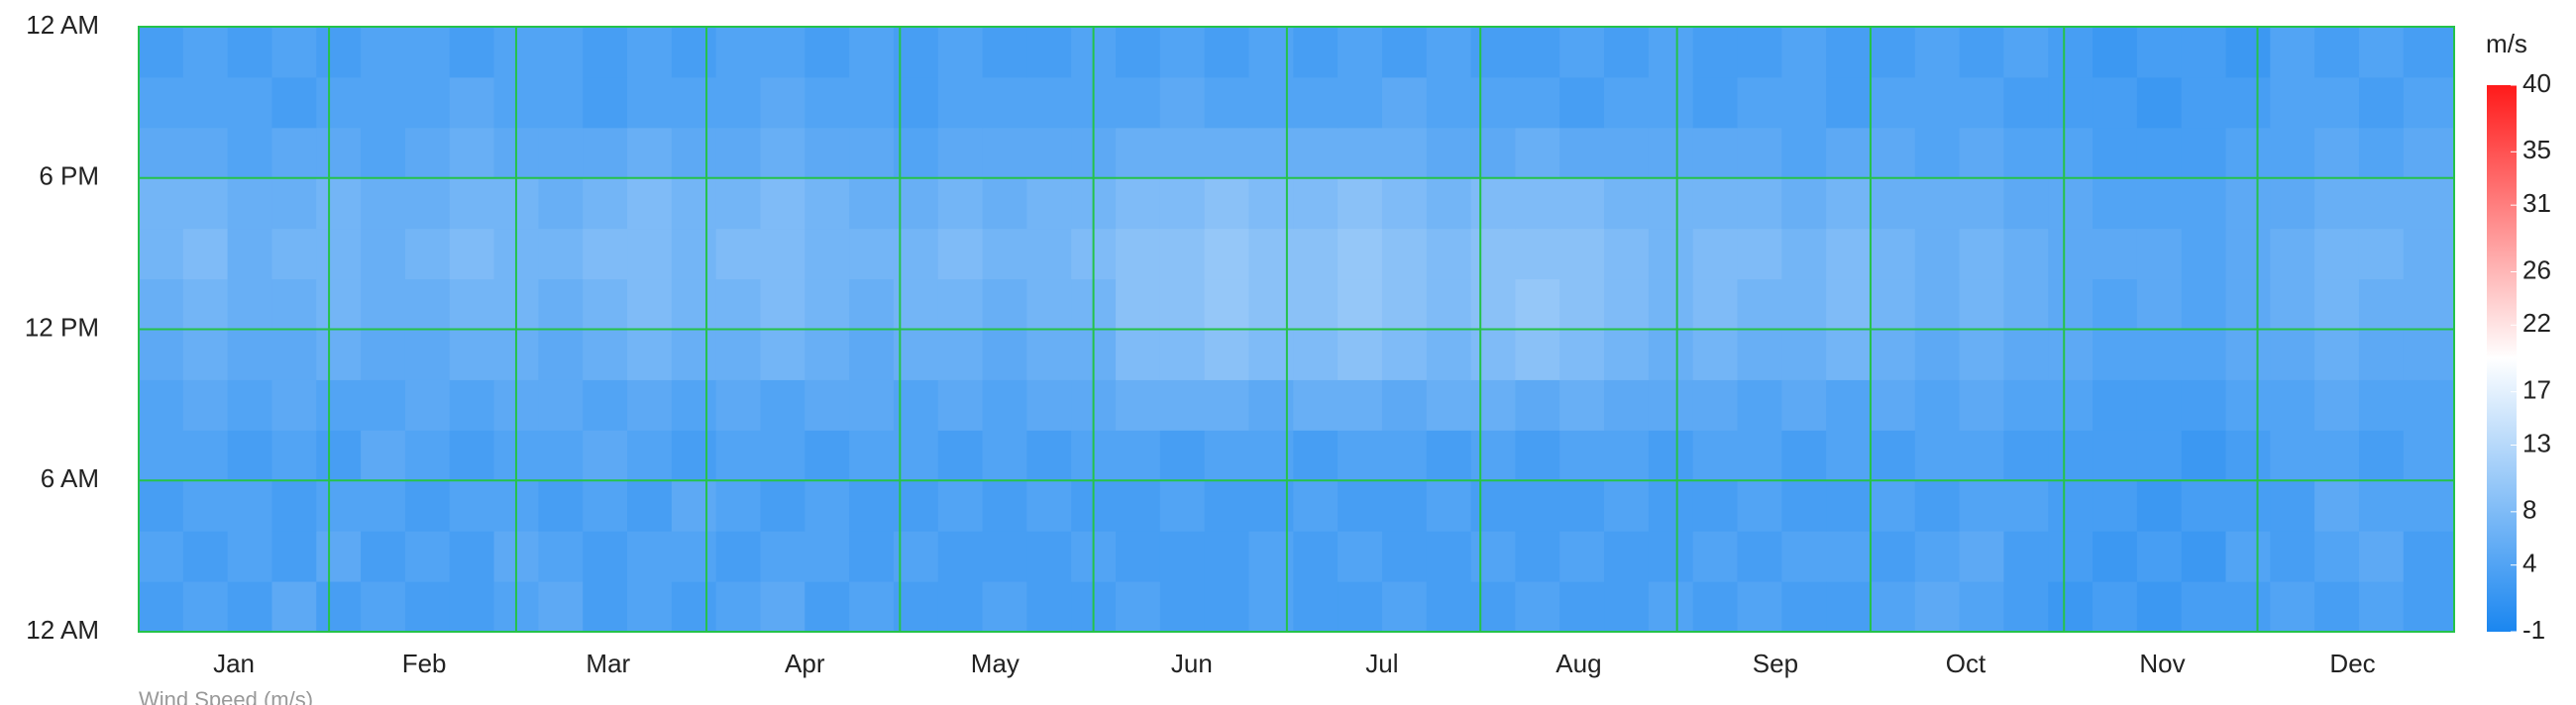 This screenshot has width=2576, height=705. What do you see at coordinates (424, 663) in the screenshot?
I see `x-tick-label: Feb` at bounding box center [424, 663].